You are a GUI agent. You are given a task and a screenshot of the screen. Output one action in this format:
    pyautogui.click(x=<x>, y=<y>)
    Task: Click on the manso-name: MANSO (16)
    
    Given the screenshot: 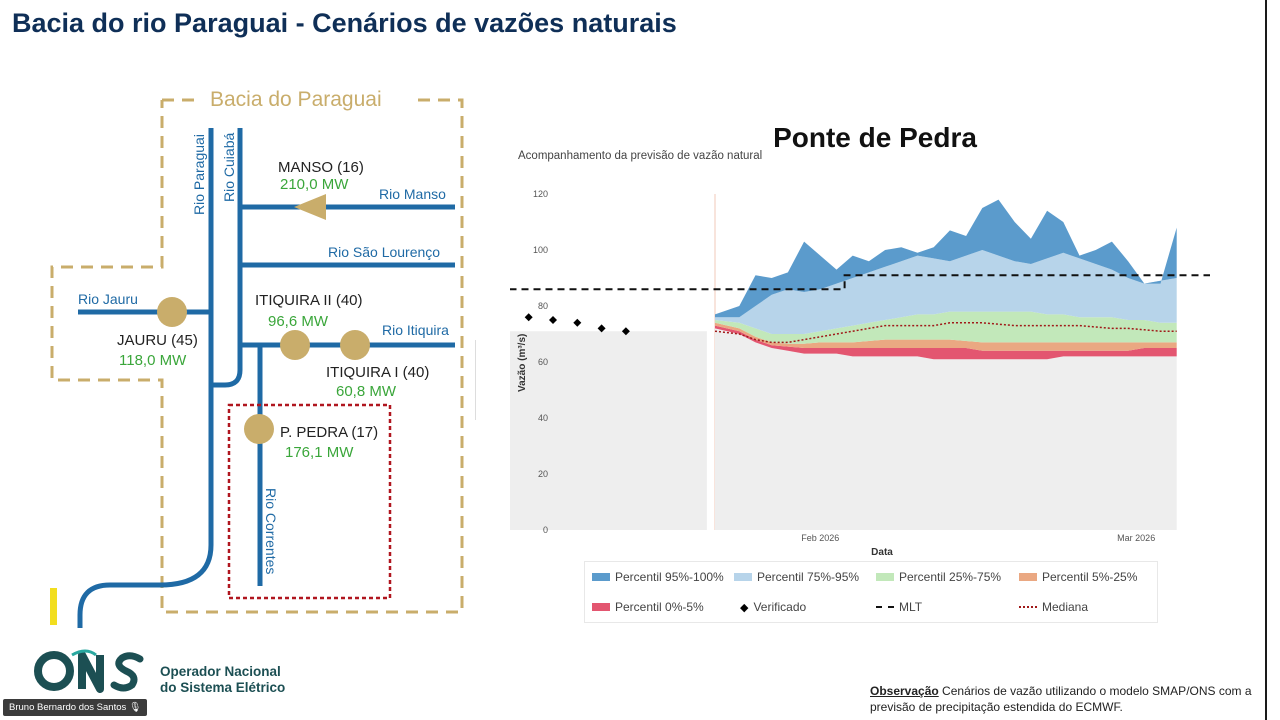 What is the action you would take?
    pyautogui.click(x=321, y=167)
    